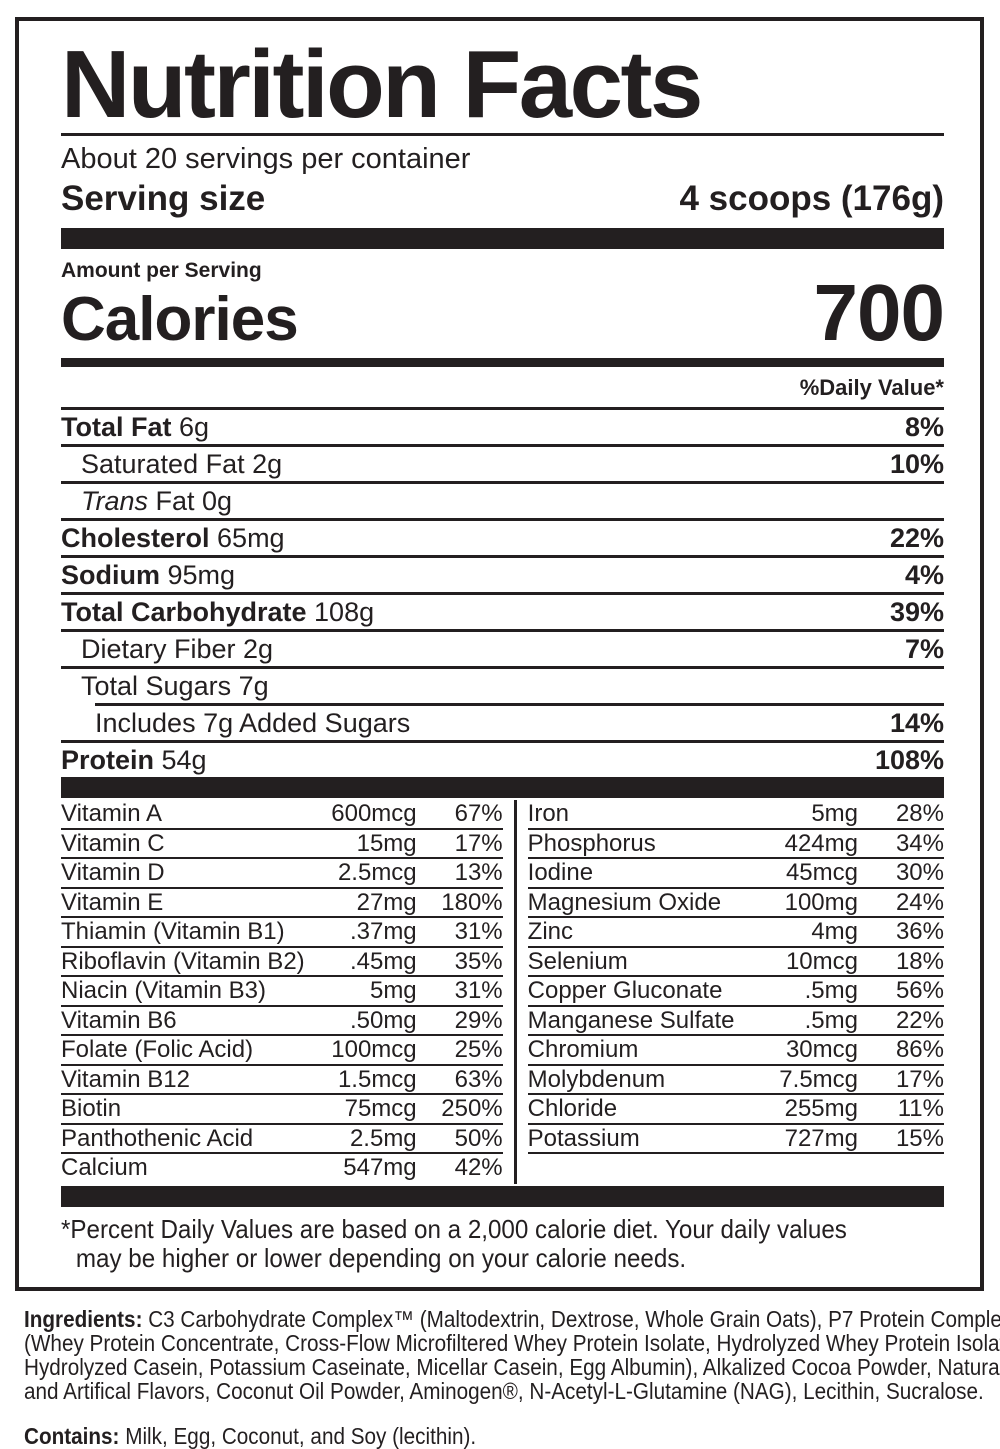 Image resolution: width=1000 pixels, height=1449 pixels. Describe the element at coordinates (834, 931) in the screenshot. I see `micronutrient-amount: 4mg` at that location.